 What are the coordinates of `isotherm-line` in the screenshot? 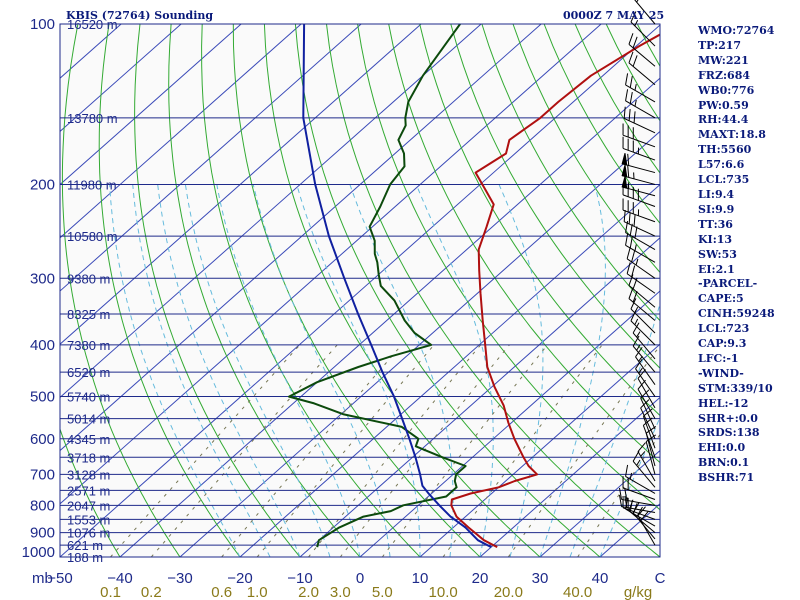 It's located at (121, 78).